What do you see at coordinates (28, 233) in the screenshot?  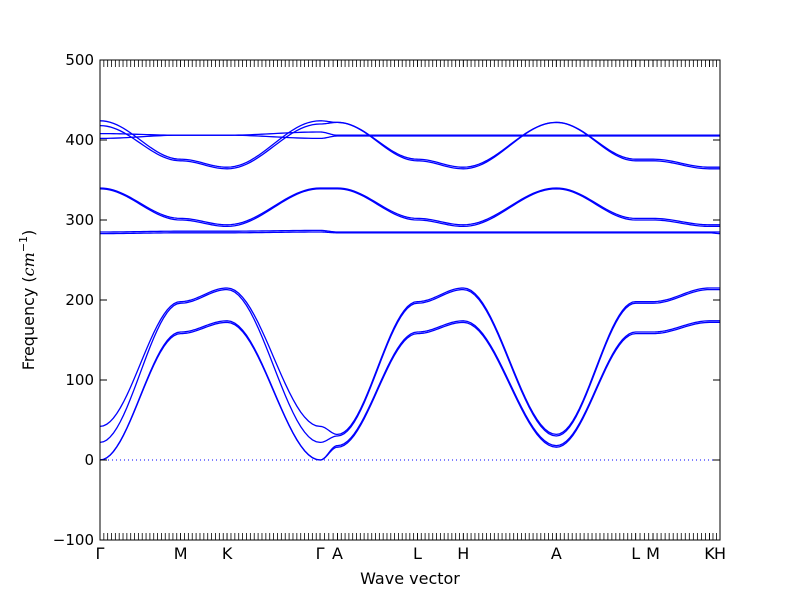 I see `y-axis-label-paren-close: )` at bounding box center [28, 233].